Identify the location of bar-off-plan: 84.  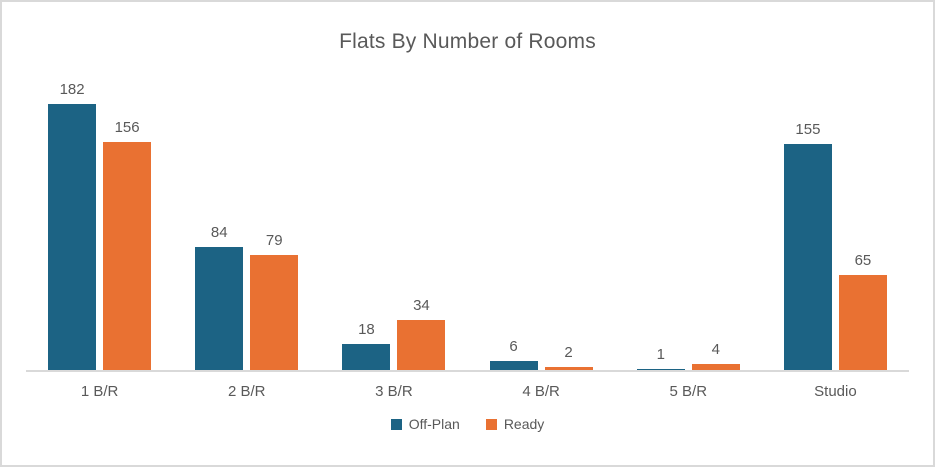
(219, 297).